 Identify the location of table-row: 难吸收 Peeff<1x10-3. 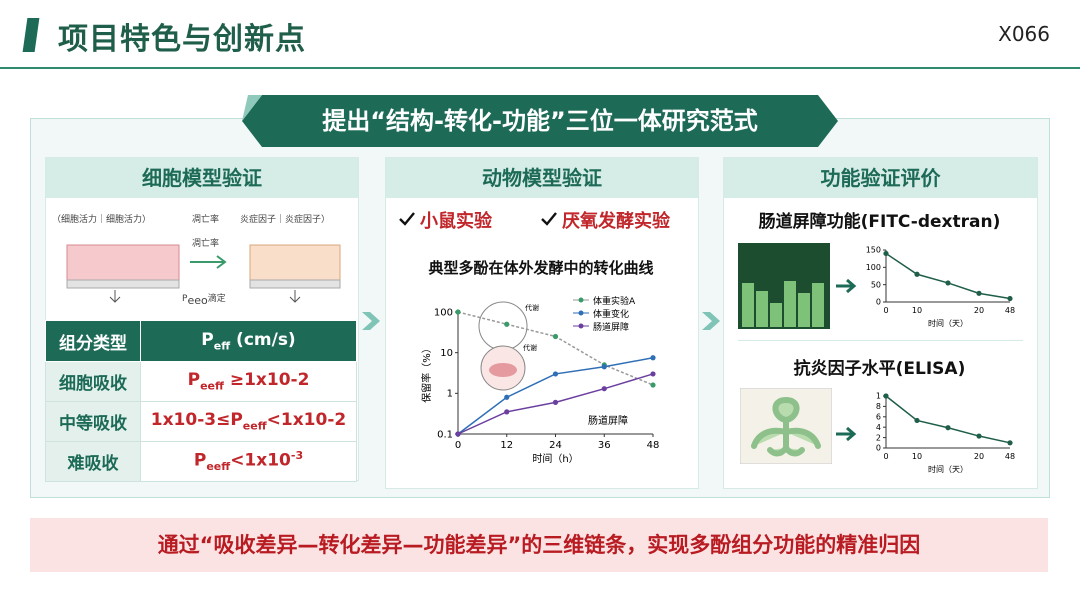
(201, 461).